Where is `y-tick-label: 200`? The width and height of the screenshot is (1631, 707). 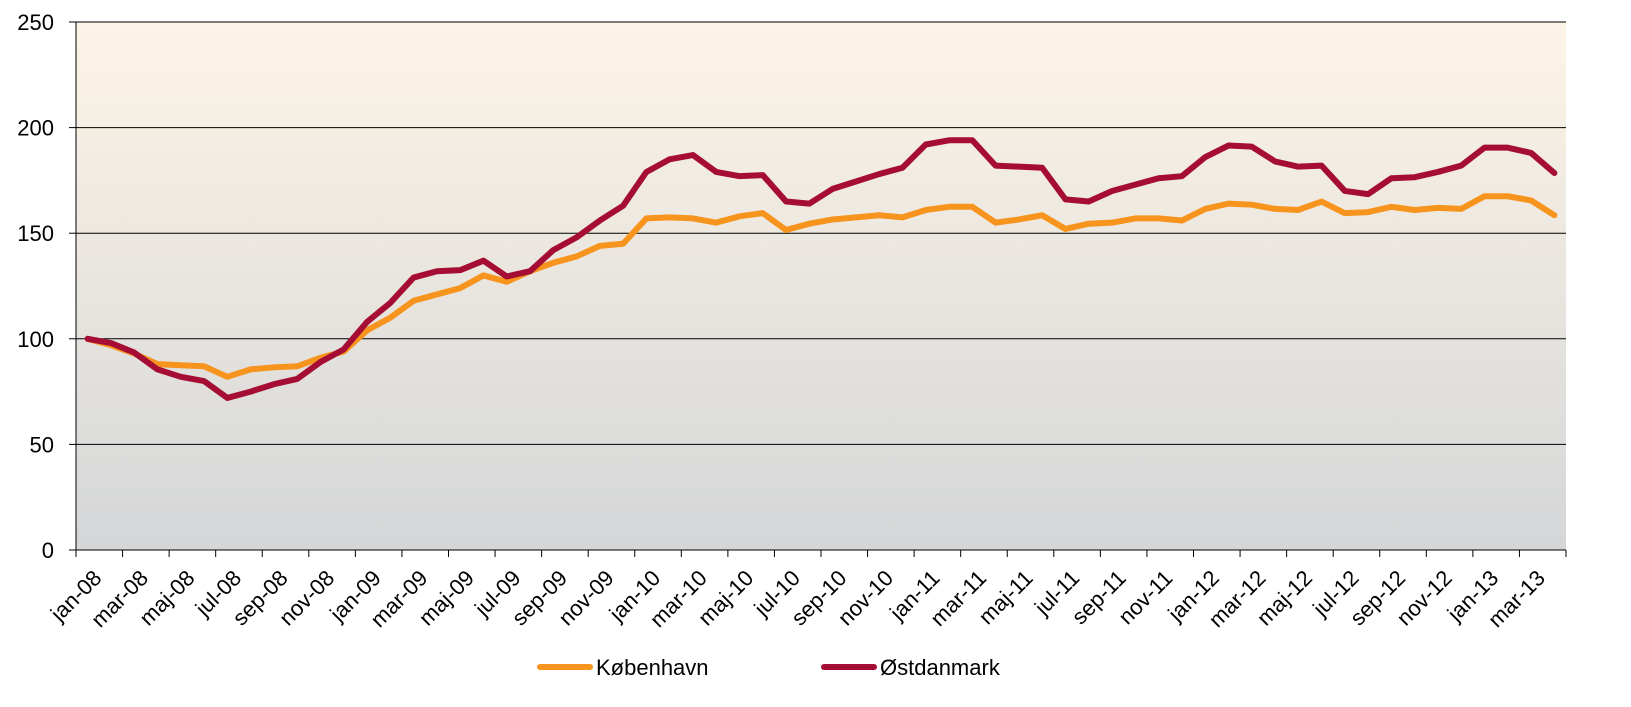 y-tick-label: 200 is located at coordinates (35, 128).